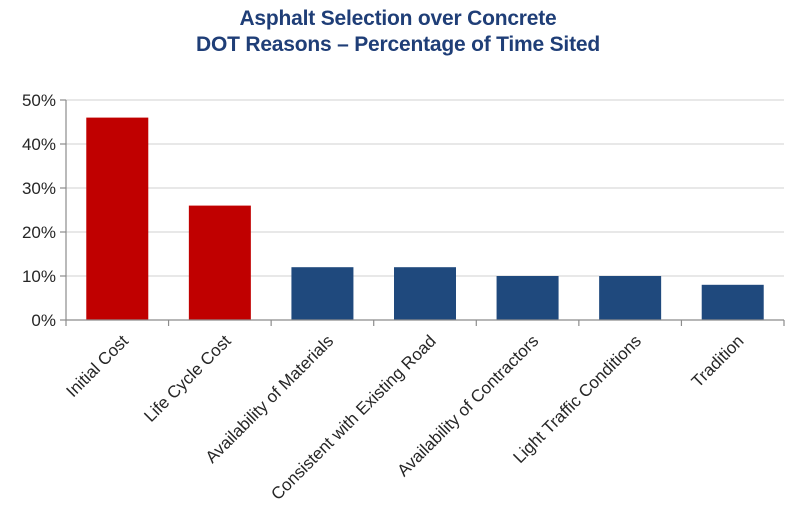 Image resolution: width=796 pixels, height=531 pixels. Describe the element at coordinates (117, 218) in the screenshot. I see `bar-initial-cost` at that location.